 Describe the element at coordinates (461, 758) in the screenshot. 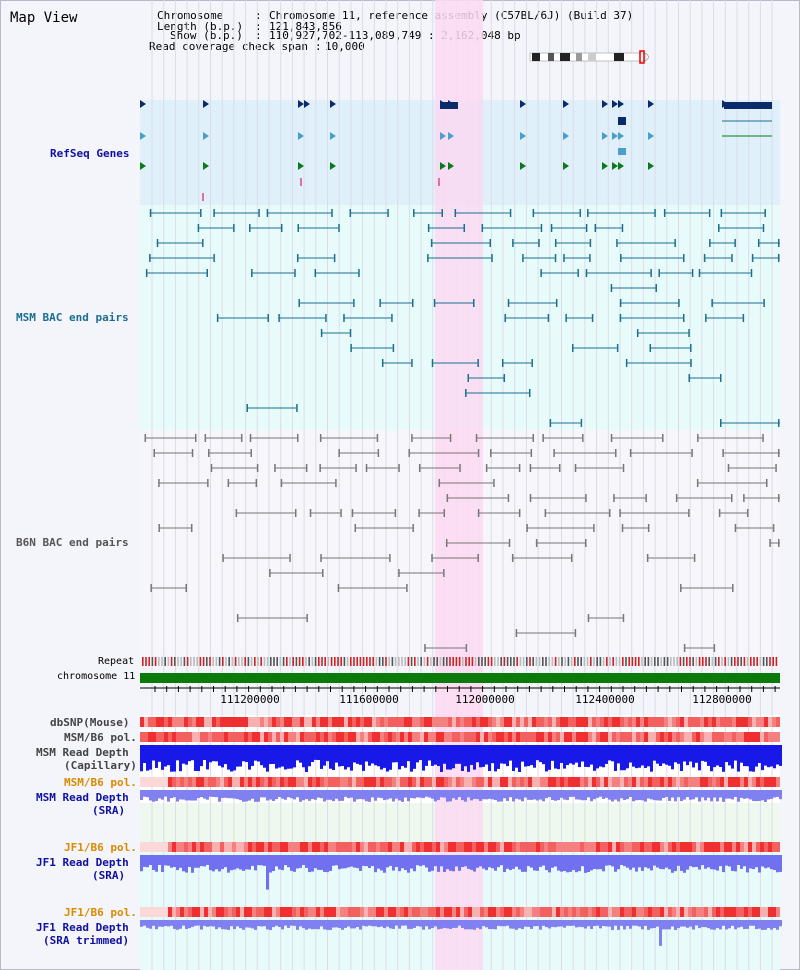

I see `msm-capillary-depth-track` at that location.